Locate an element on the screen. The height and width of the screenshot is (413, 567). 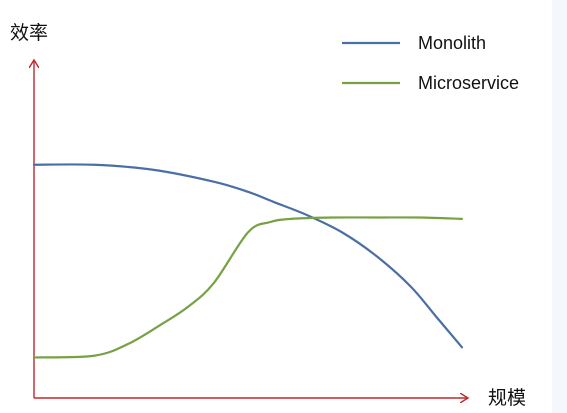
x-axis-label: 规模 is located at coordinates (507, 398).